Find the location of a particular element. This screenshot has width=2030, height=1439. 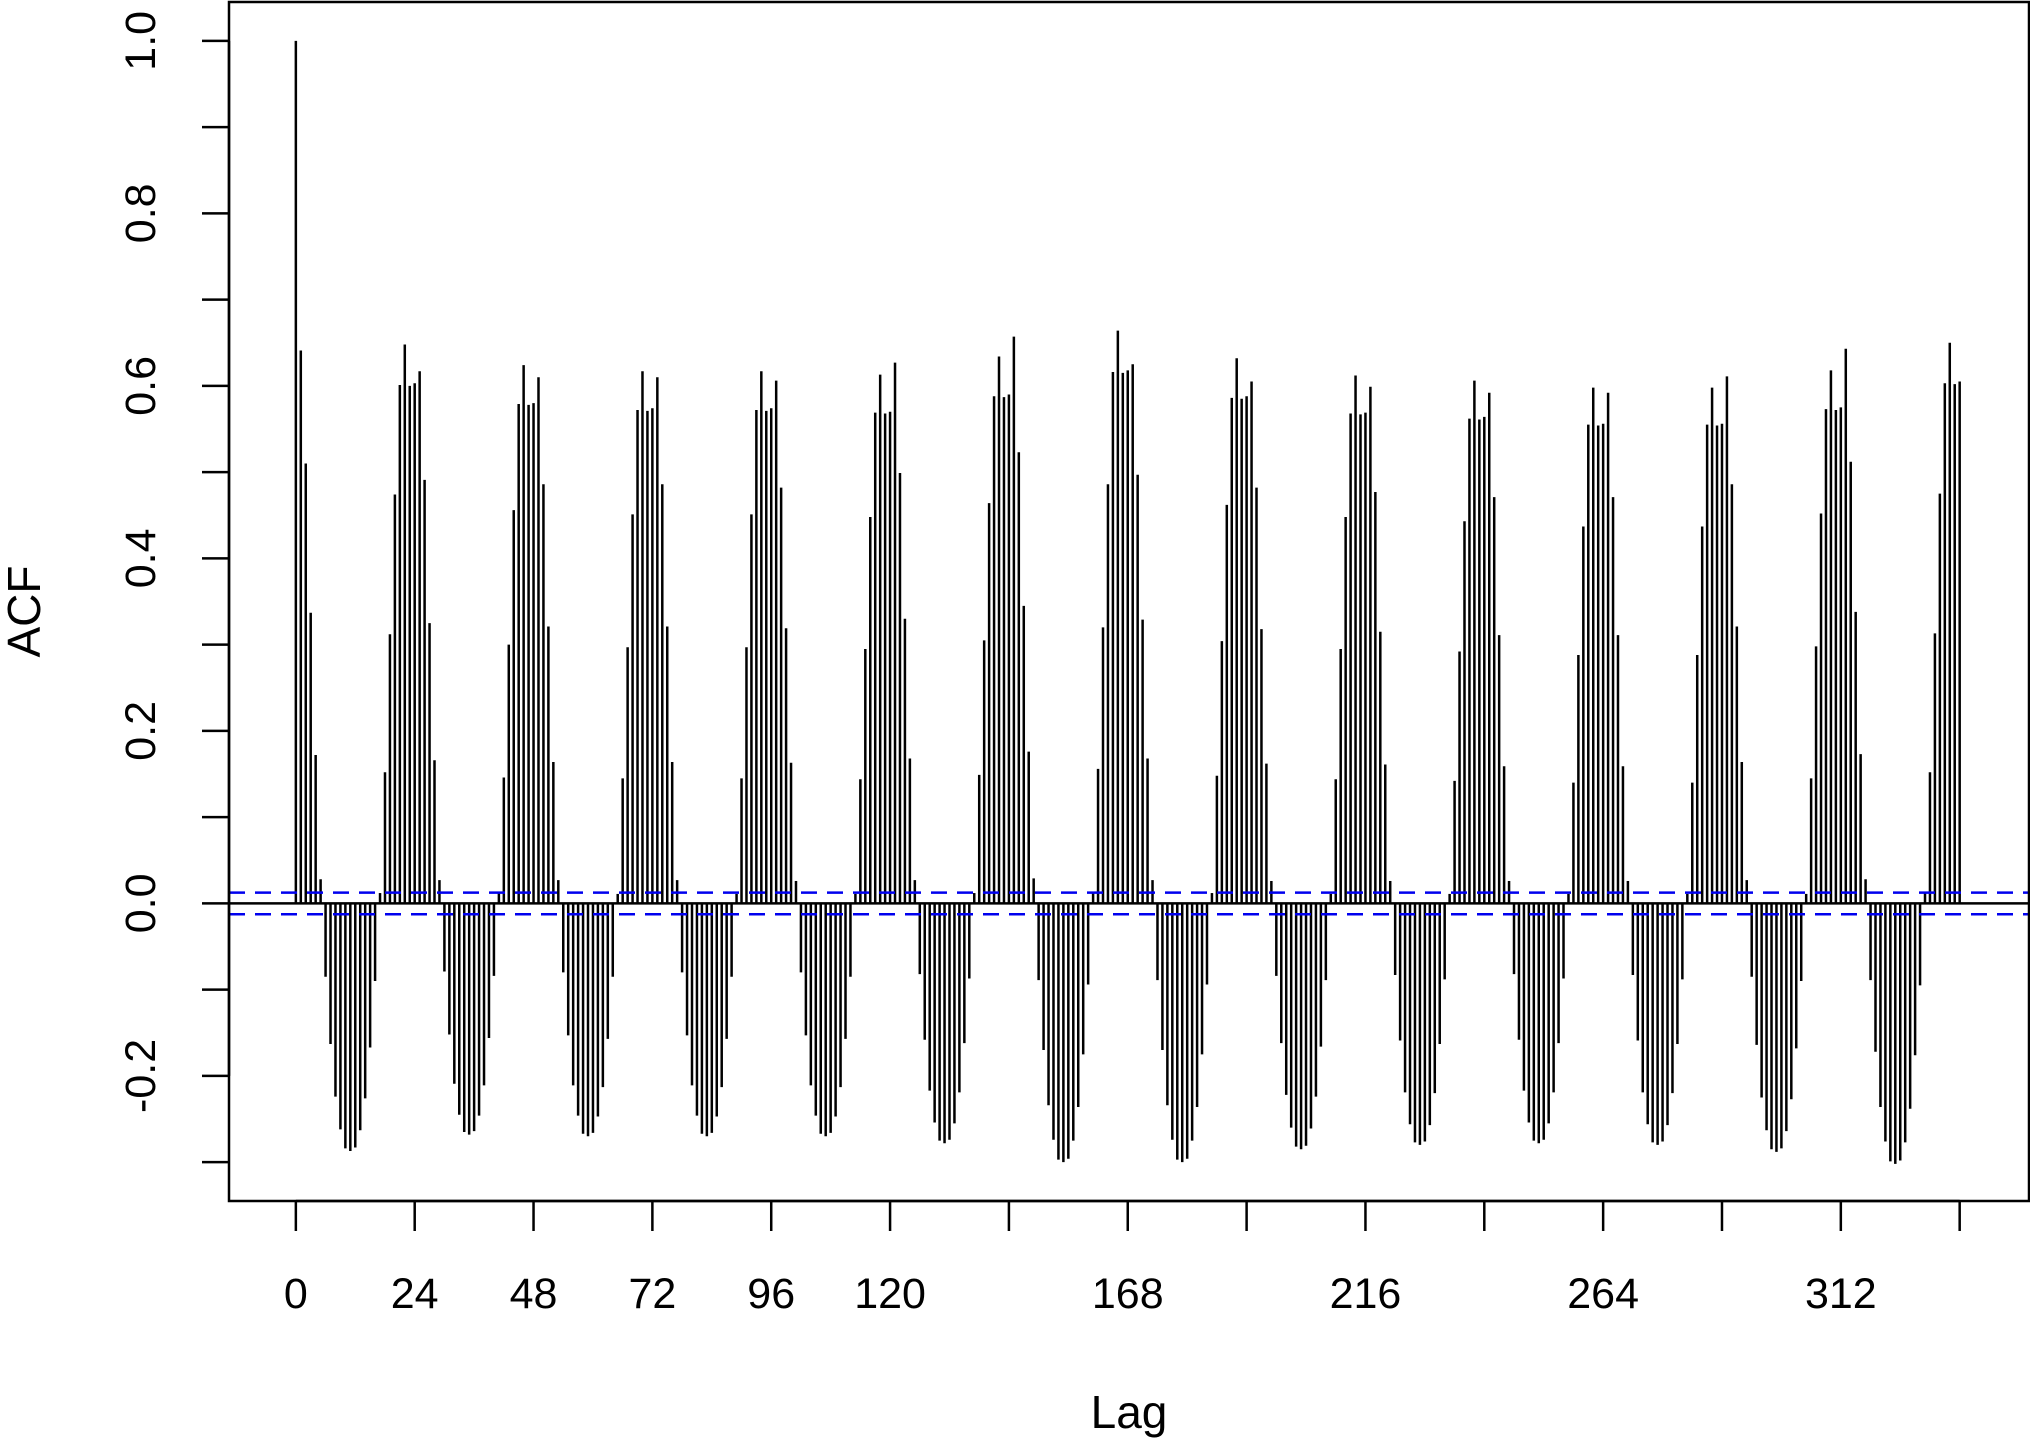

x-axis-title: Lag is located at coordinates (1129, 1412).